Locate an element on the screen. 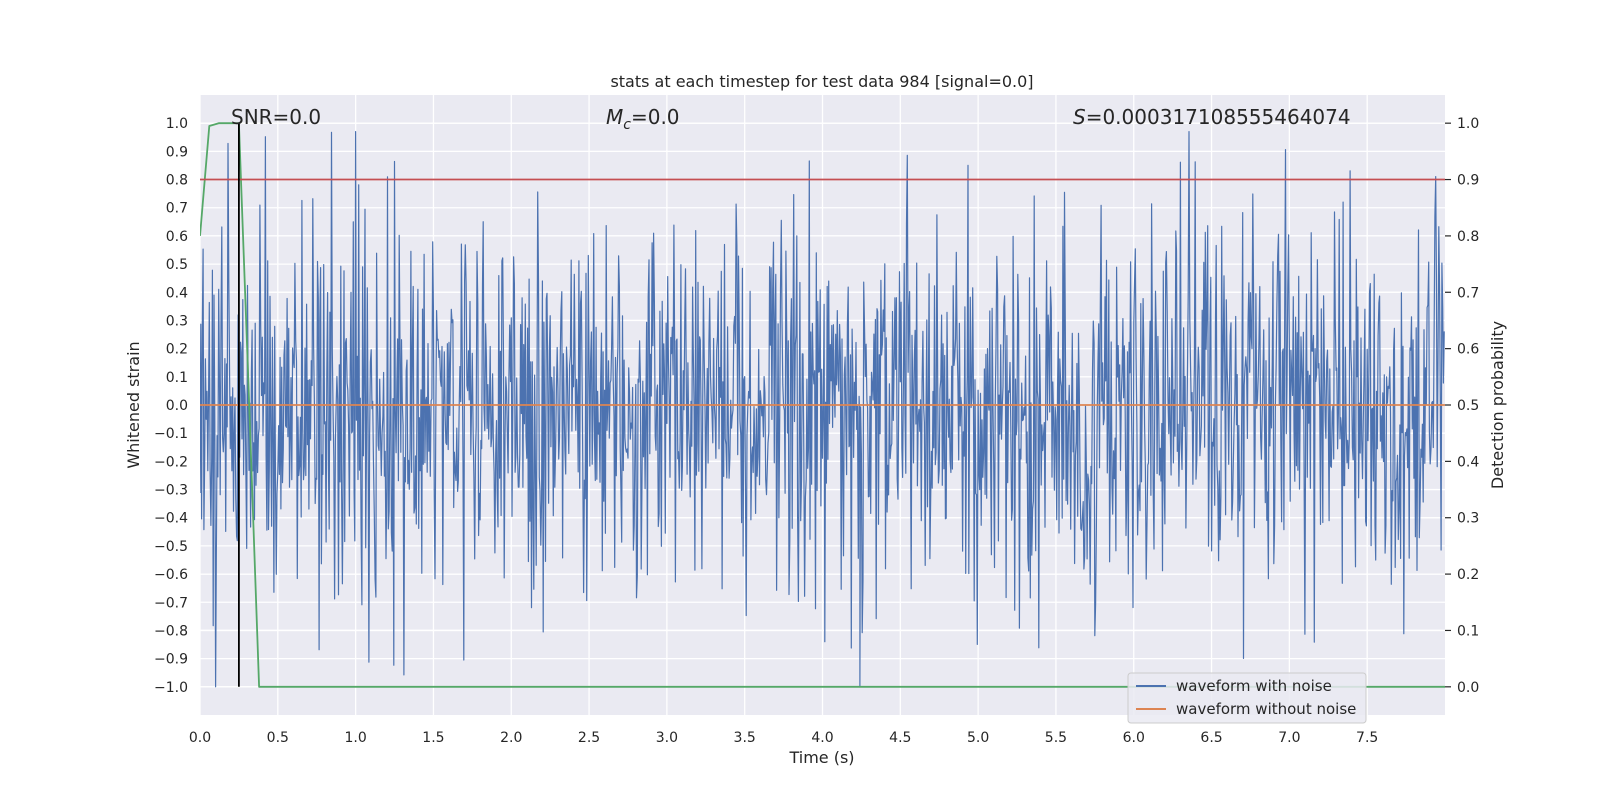 The width and height of the screenshot is (1600, 800). y-tick-label-18: −0.8 is located at coordinates (171, 631).